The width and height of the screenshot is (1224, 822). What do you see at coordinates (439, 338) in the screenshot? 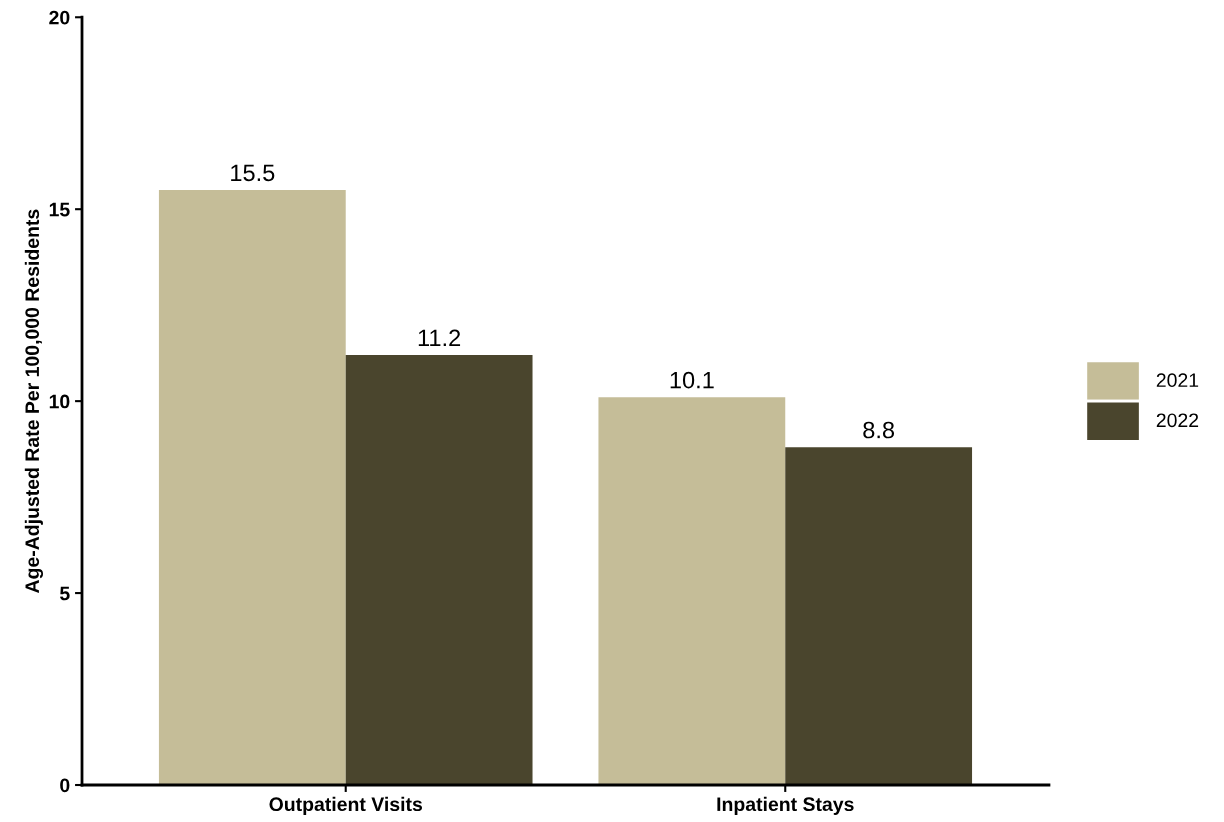
I see `data-label: 11.2` at bounding box center [439, 338].